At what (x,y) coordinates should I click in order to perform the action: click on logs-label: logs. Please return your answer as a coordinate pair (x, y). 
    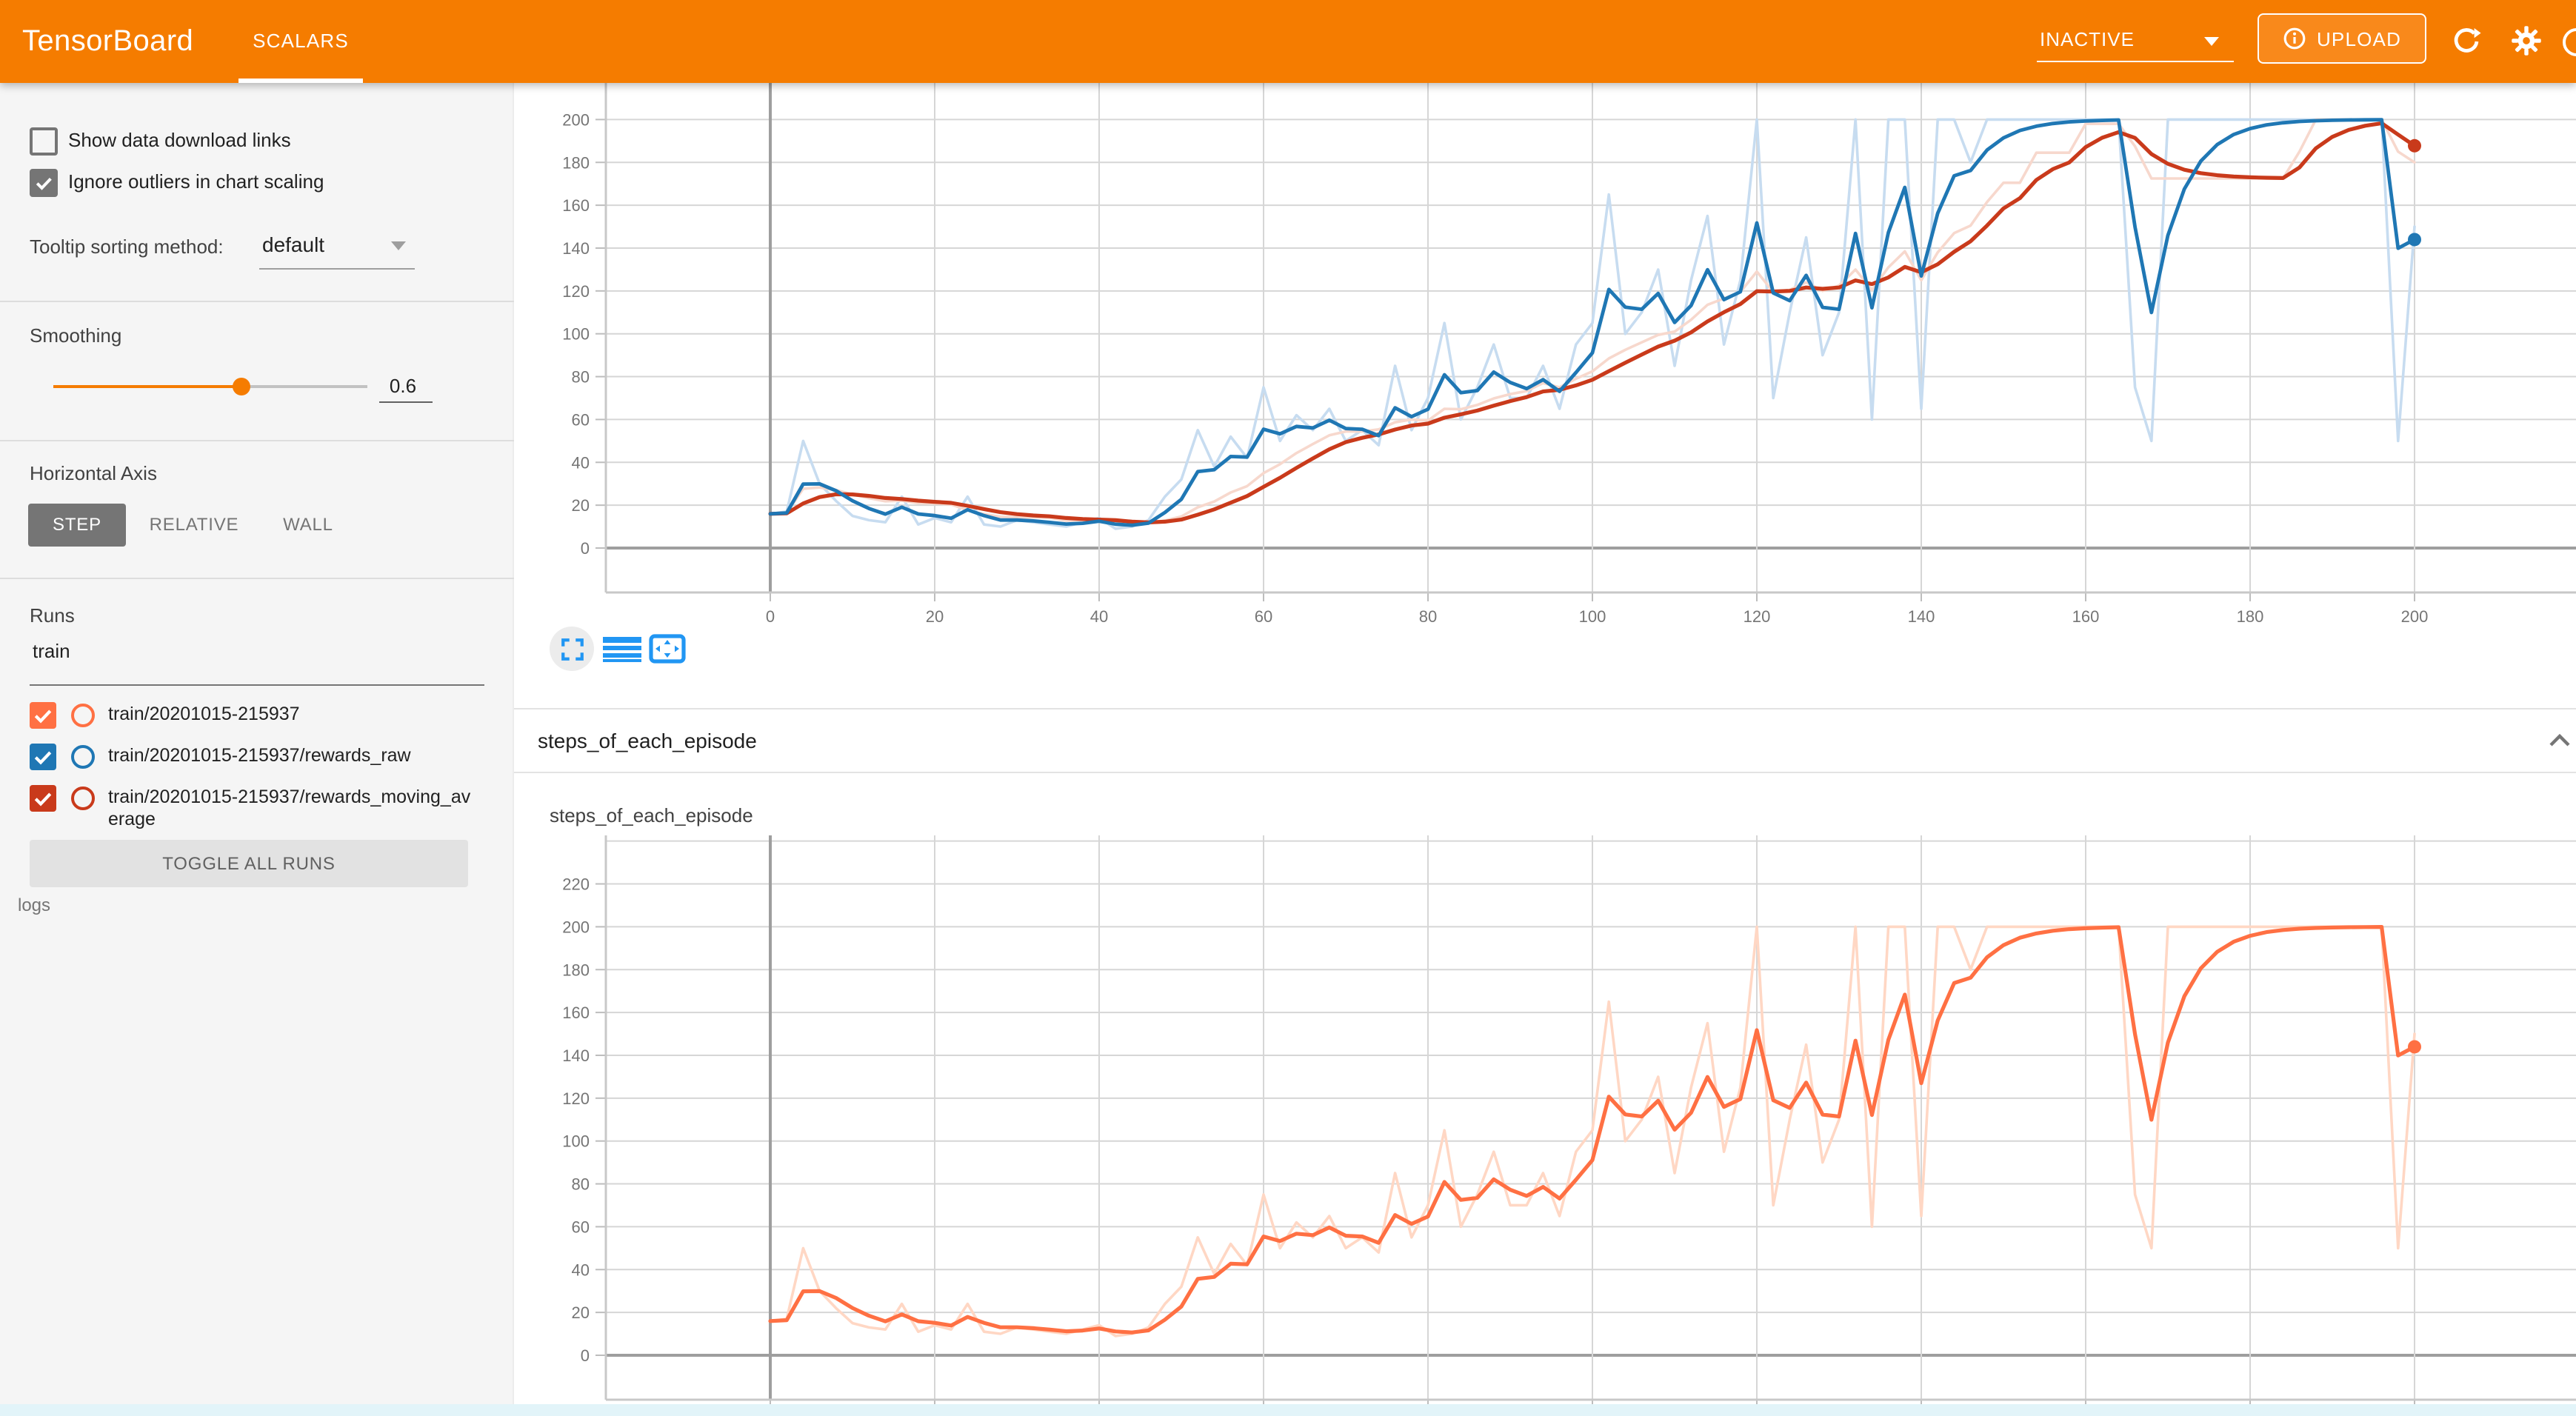
    Looking at the image, I should click on (34, 905).